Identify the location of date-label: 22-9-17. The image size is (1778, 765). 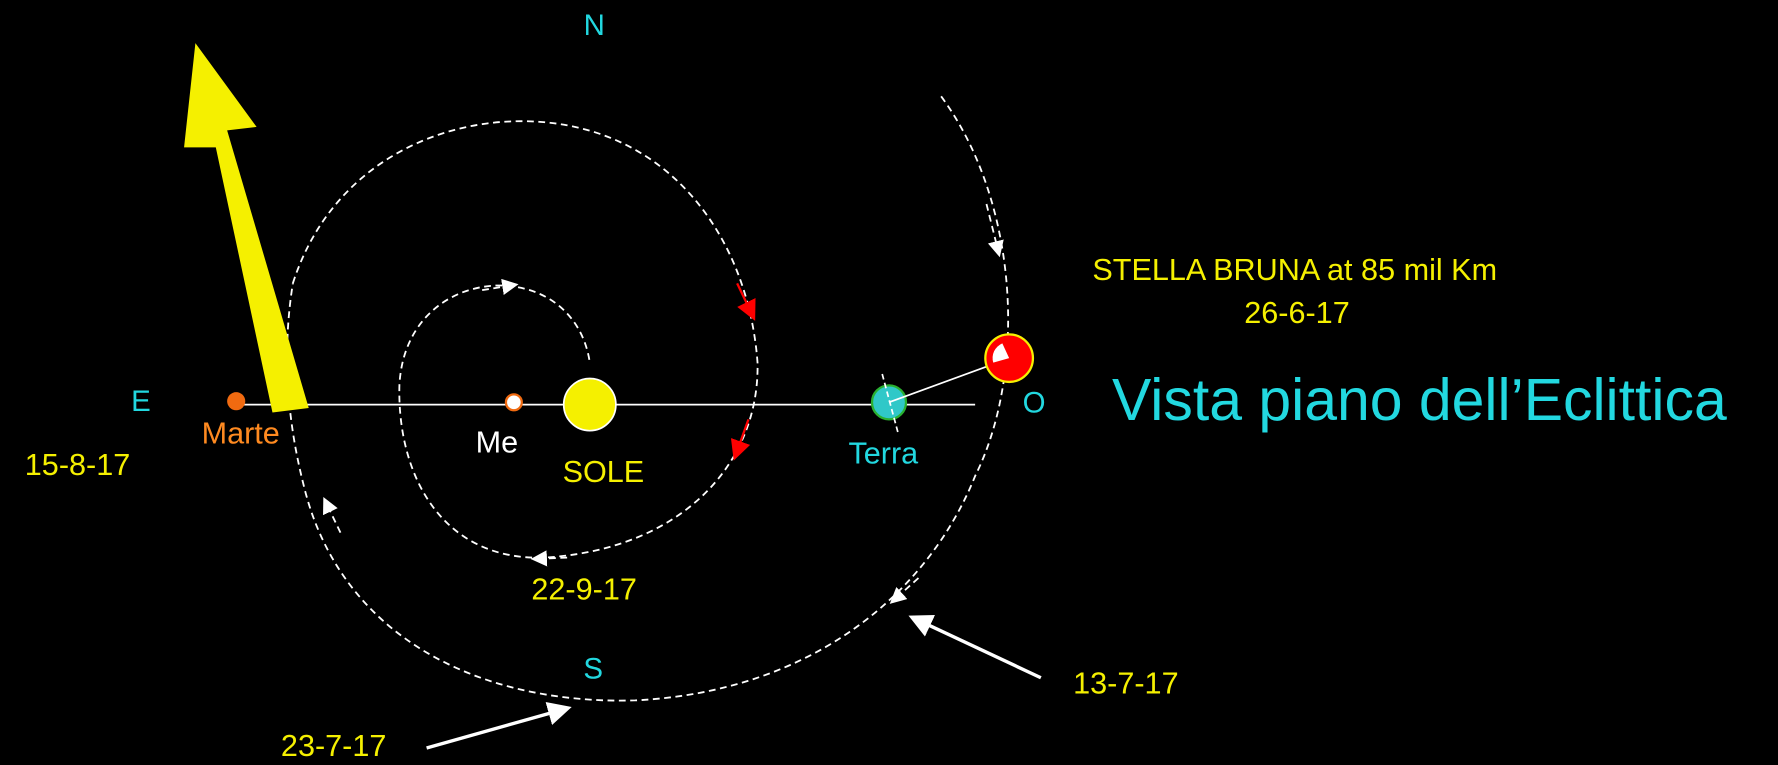
(583, 590).